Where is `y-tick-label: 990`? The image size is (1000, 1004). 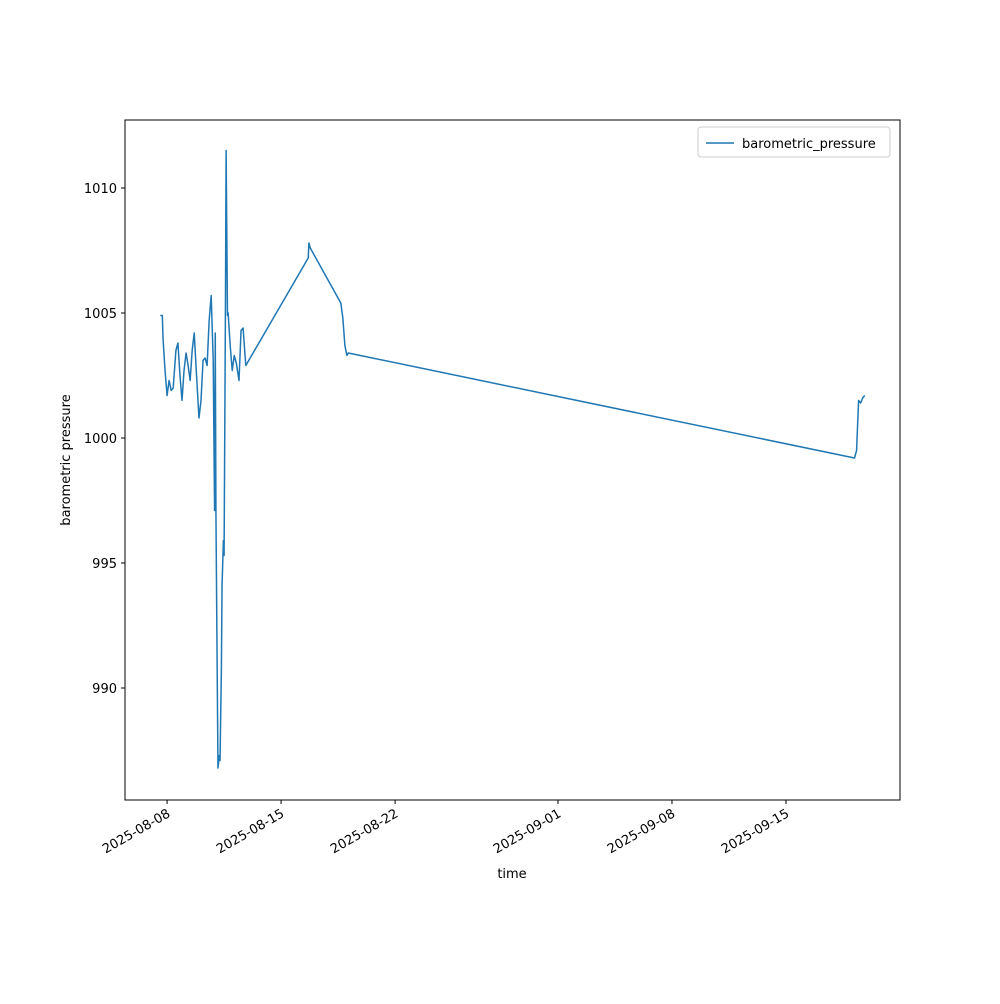 y-tick-label: 990 is located at coordinates (104, 689).